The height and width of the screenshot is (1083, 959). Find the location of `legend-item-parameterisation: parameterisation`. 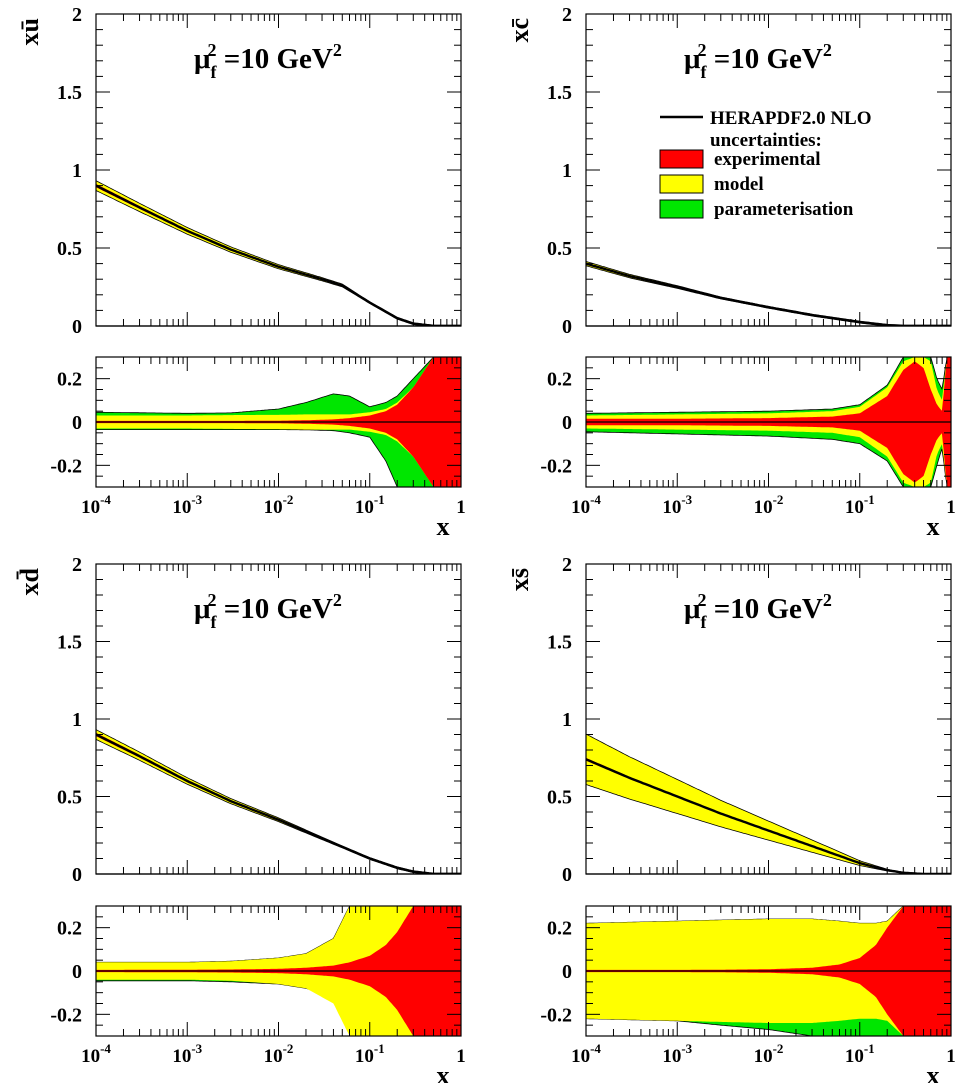

legend-item-parameterisation: parameterisation is located at coordinates (784, 209).